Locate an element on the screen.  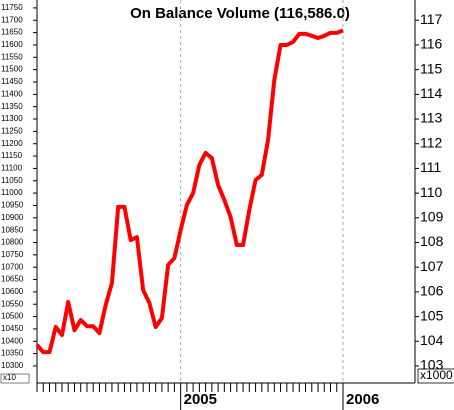
y-tick-label: 10350 is located at coordinates (12, 353).